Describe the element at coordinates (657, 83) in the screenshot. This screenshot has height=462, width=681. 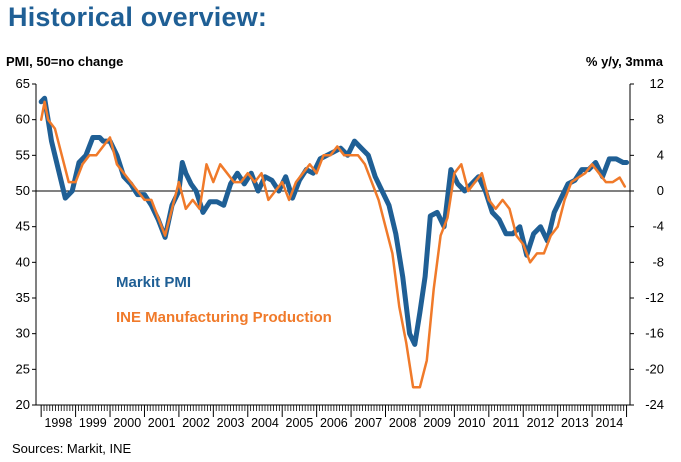
I see `right-tick-label: 12` at that location.